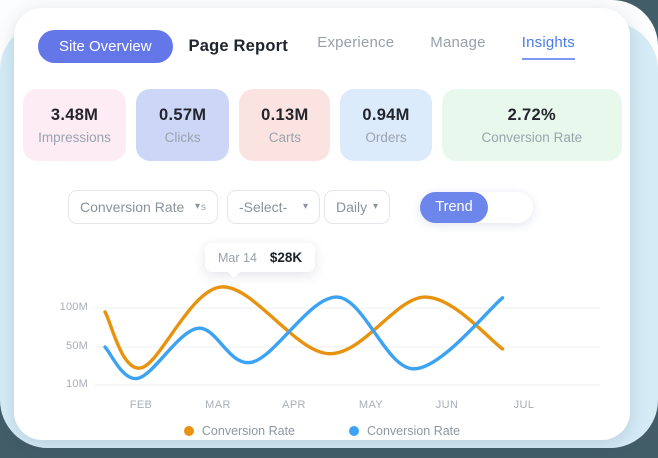  What do you see at coordinates (75, 125) in the screenshot?
I see `stat-card-impressions: 3.48M Impressions` at bounding box center [75, 125].